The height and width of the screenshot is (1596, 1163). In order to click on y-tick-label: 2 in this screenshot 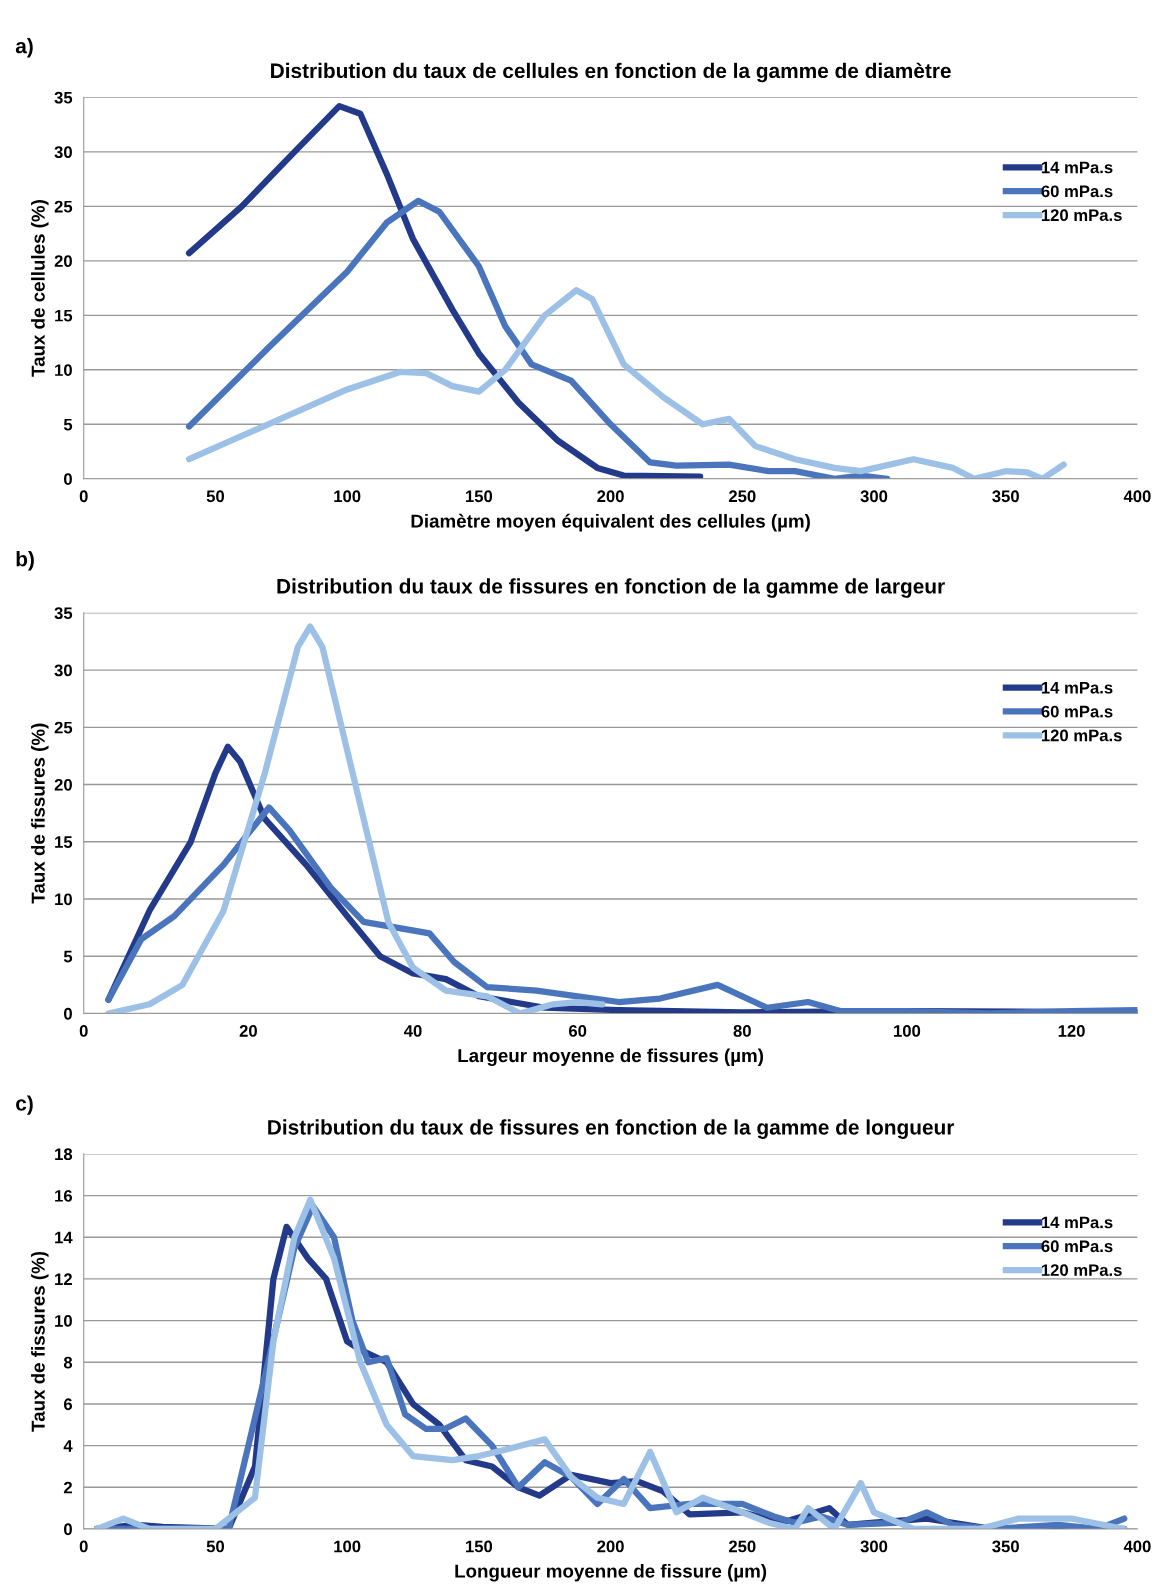, I will do `click(67, 1487)`.